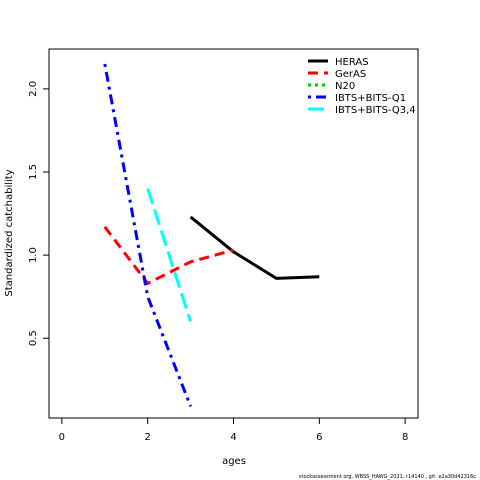 The height and width of the screenshot is (480, 480). What do you see at coordinates (33, 89) in the screenshot?
I see `y-tick-label: 2.0` at bounding box center [33, 89].